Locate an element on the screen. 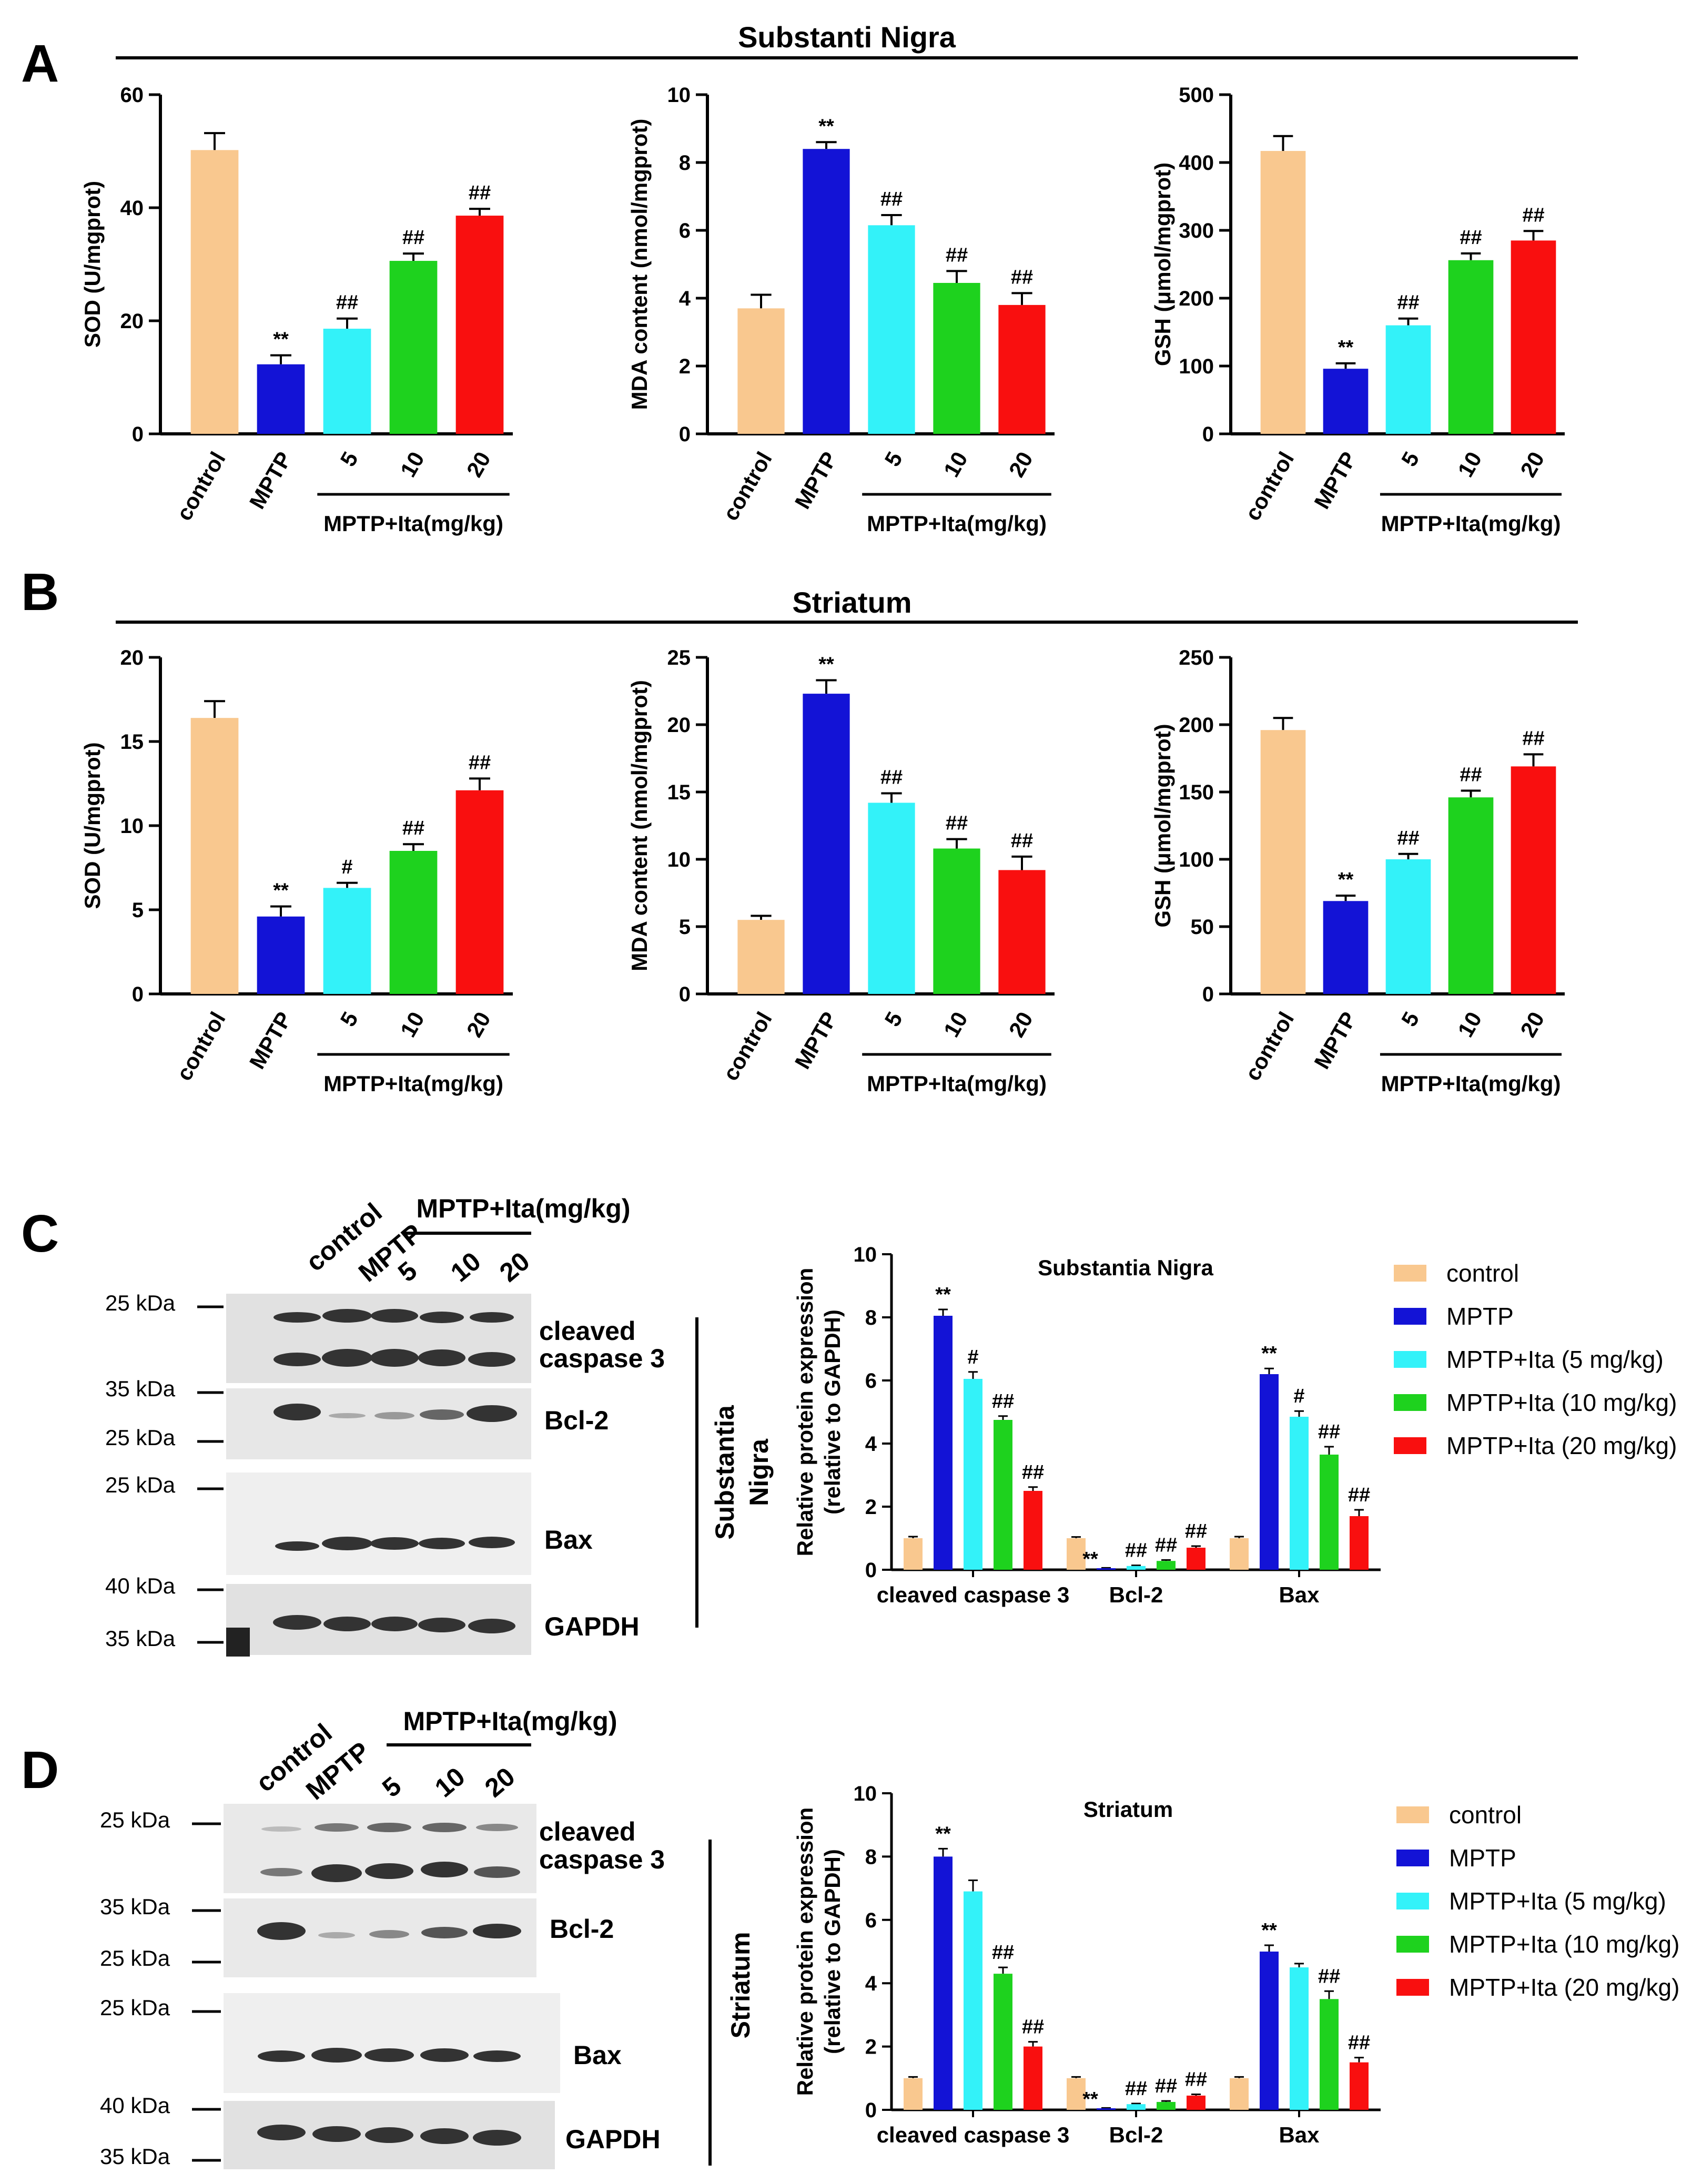  y-tick-label: 50 is located at coordinates (1202, 927).